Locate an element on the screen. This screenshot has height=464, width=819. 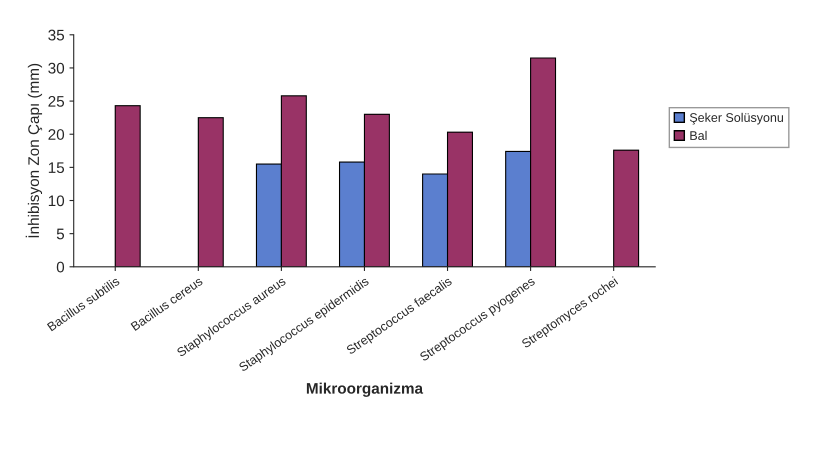
y-tick-label: 15 is located at coordinates (56, 168).